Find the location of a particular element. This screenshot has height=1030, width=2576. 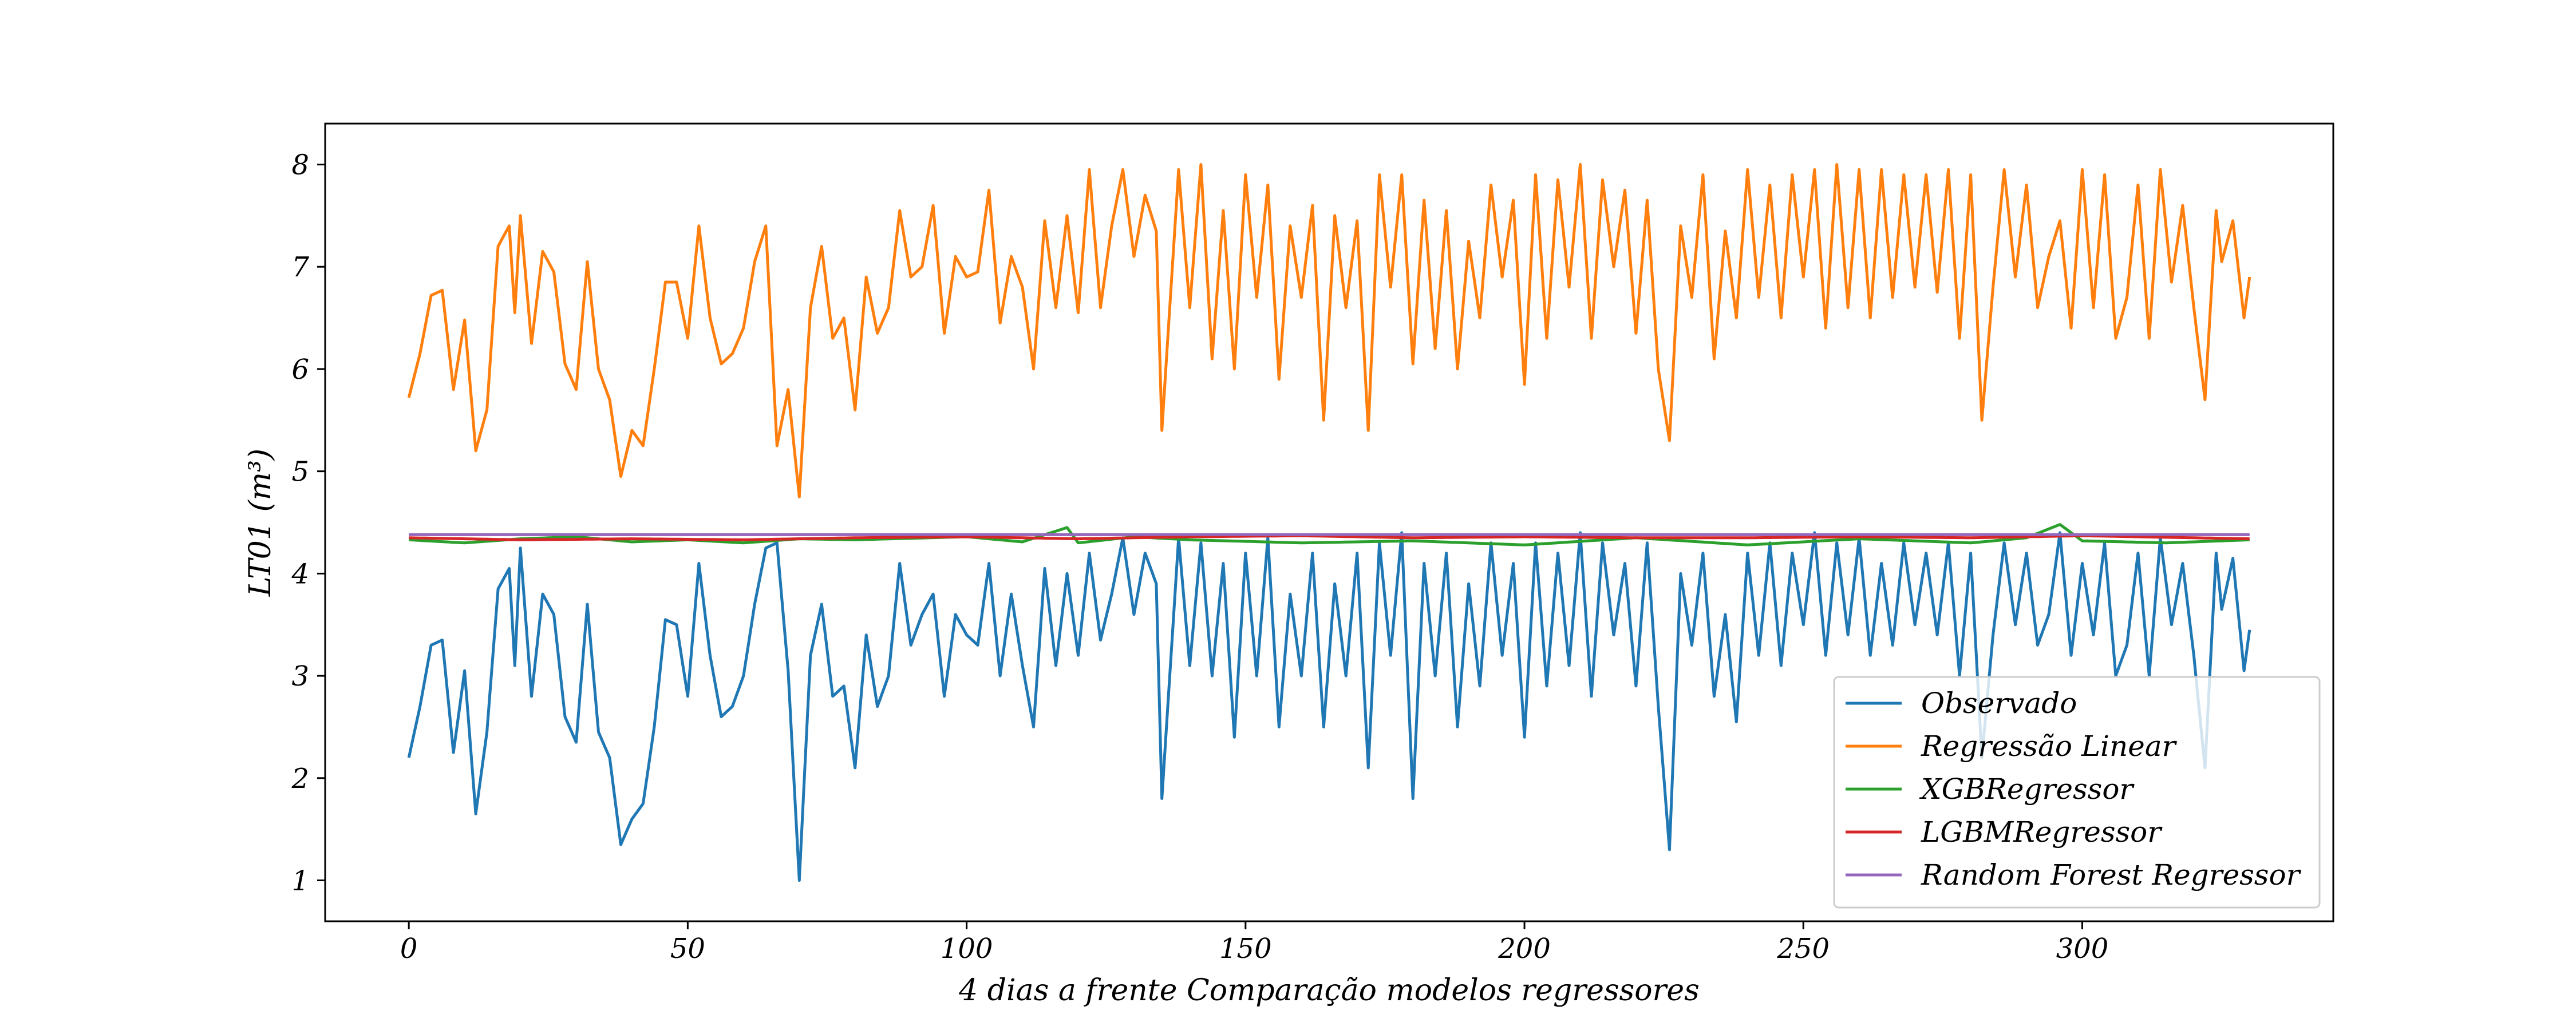

x-tick-label: 200 is located at coordinates (1524, 949).